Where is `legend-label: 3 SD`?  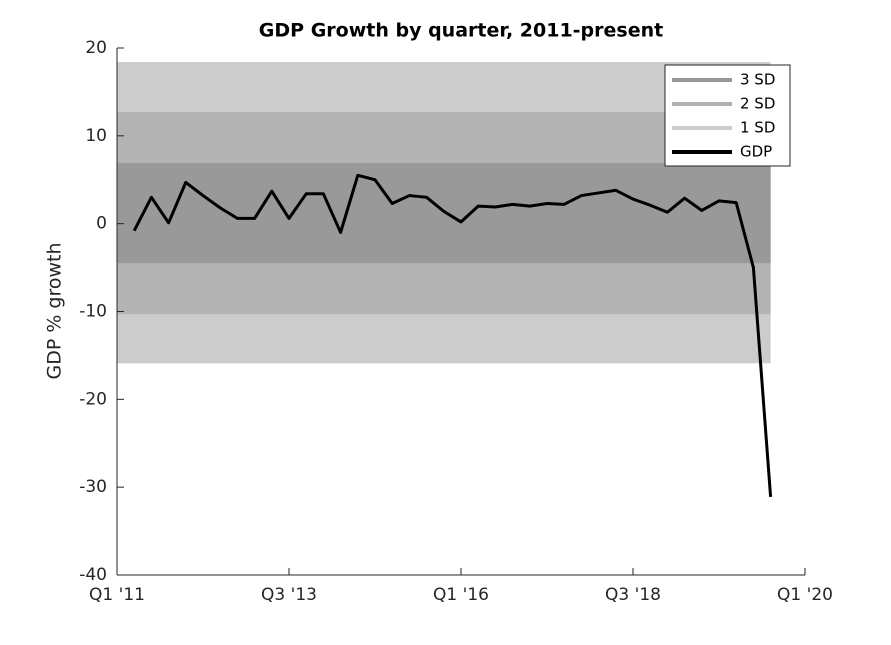 legend-label: 3 SD is located at coordinates (757, 80).